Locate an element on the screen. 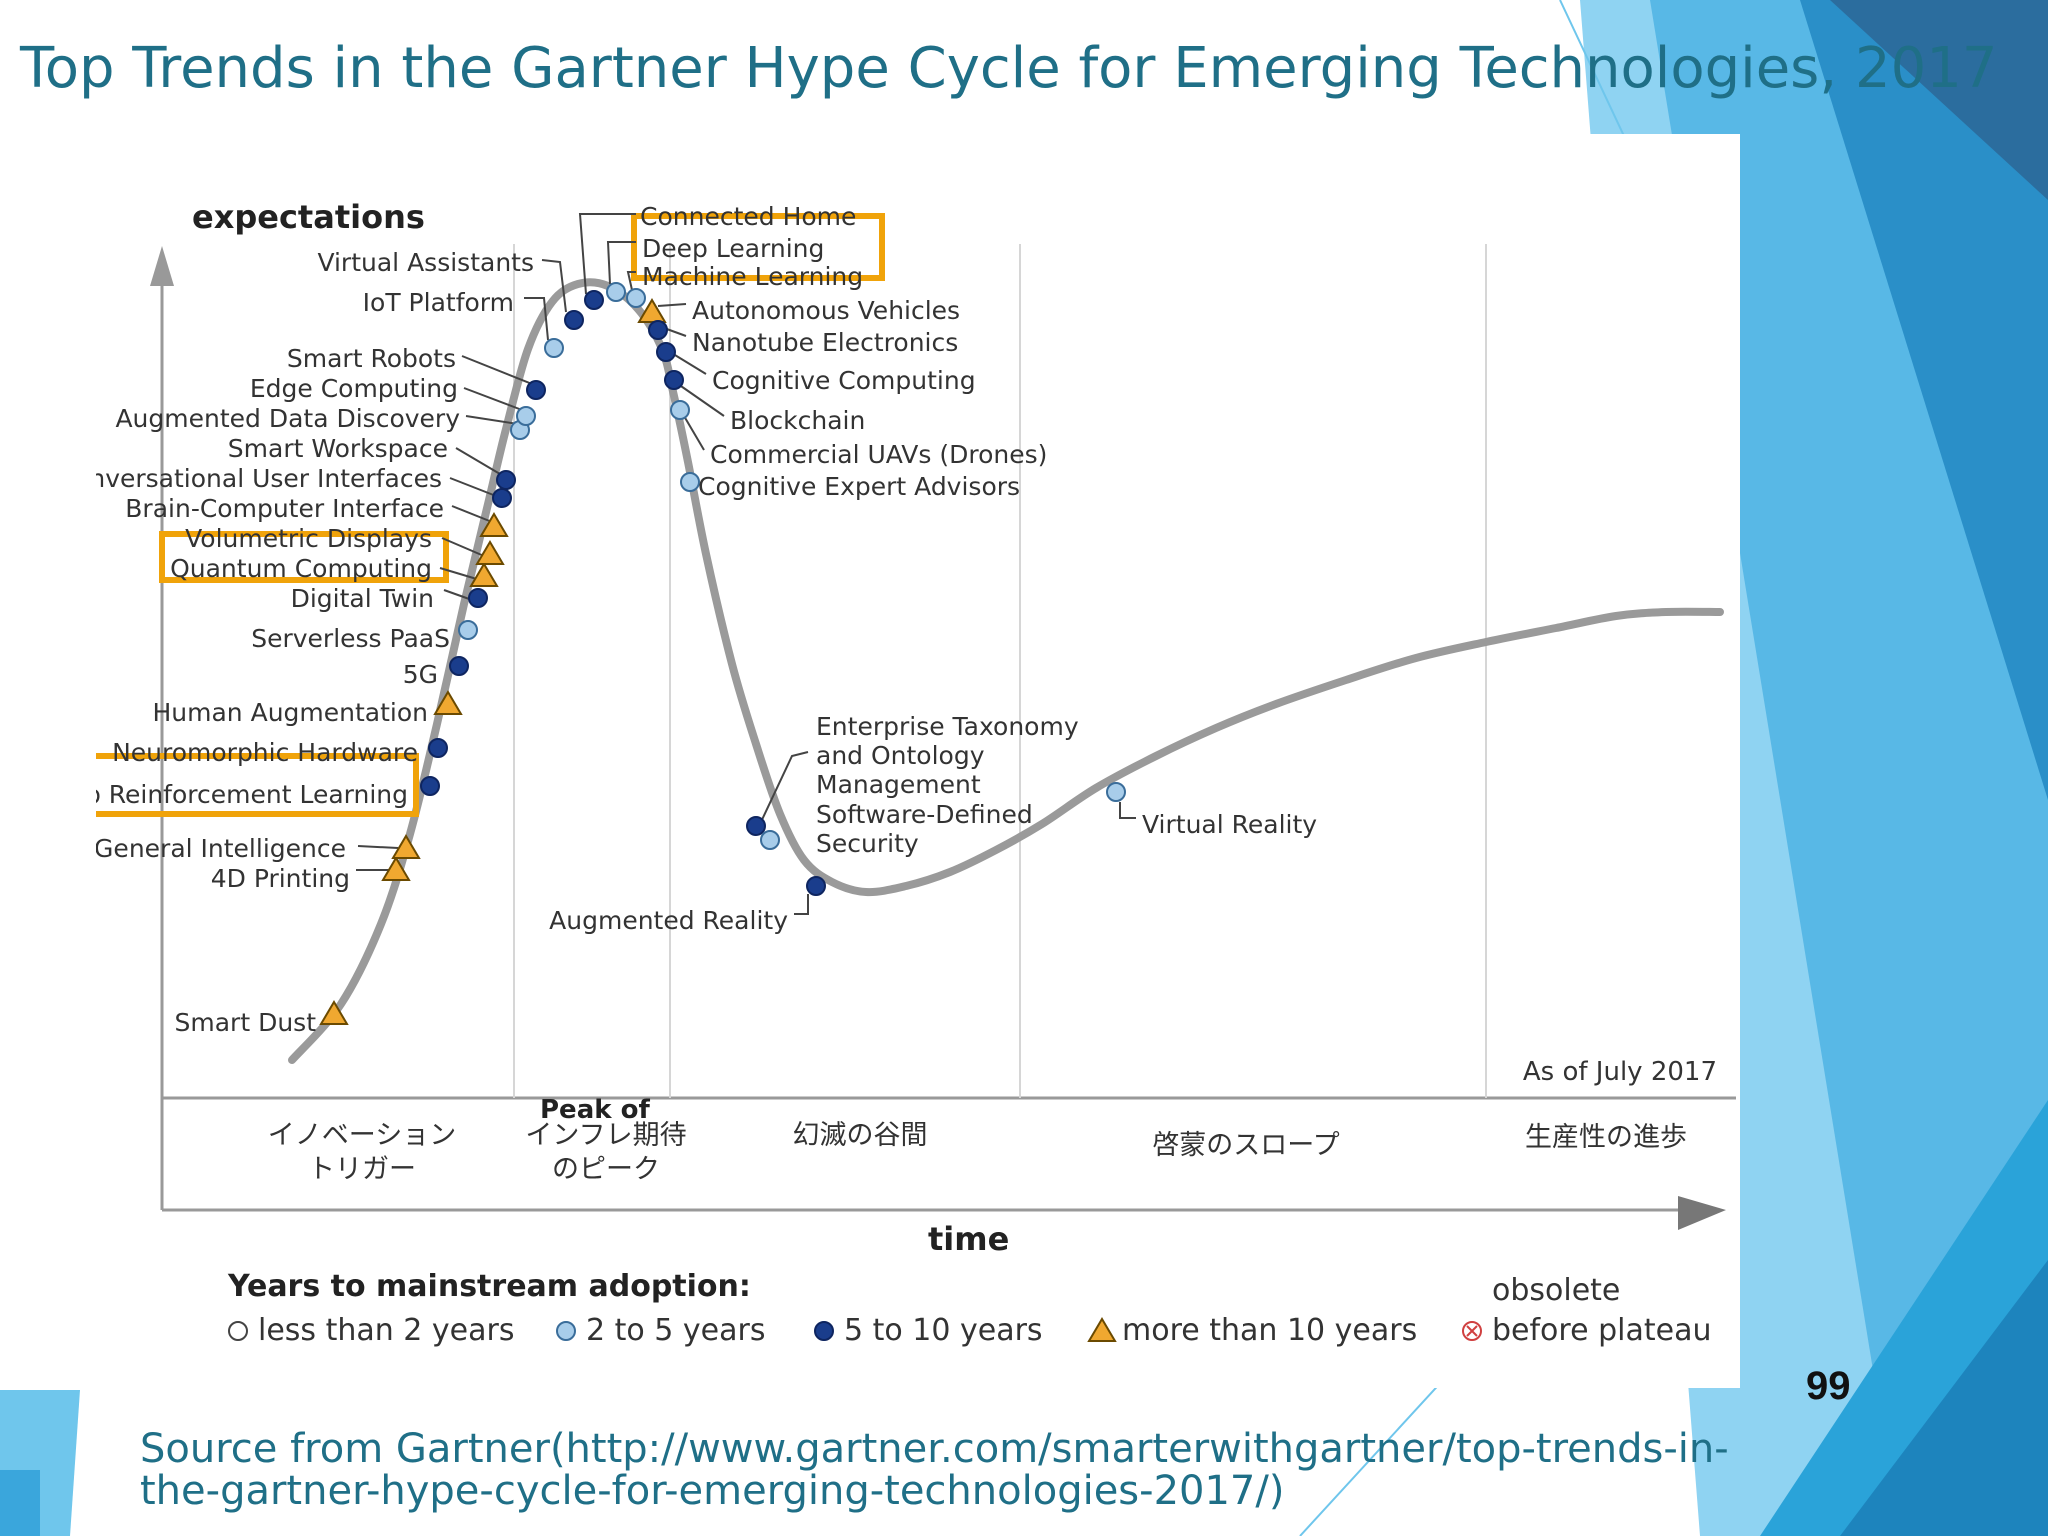  phase-label-2: インフレ期待のピーク is located at coordinates (605, 1152).